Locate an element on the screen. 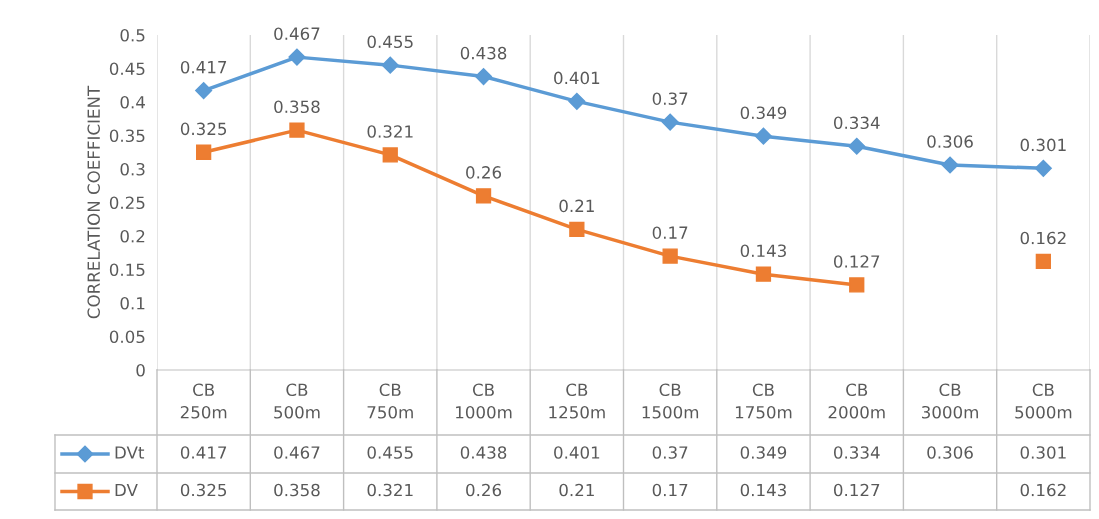 The width and height of the screenshot is (1099, 519). y-tick-label: 0.4 is located at coordinates (132, 102).